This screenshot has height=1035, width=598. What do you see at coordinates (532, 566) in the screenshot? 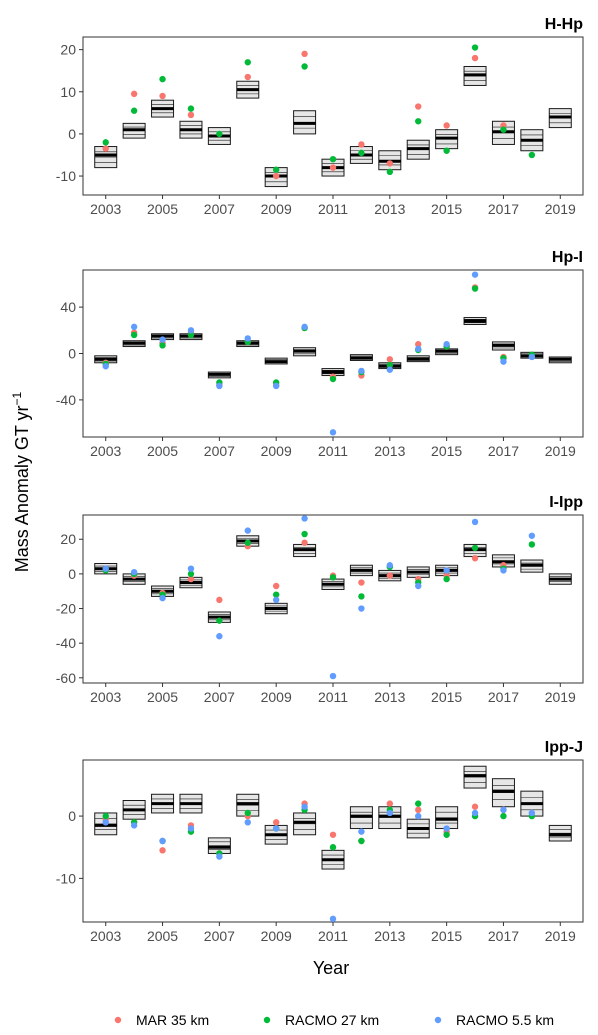
I see `box-2018` at bounding box center [532, 566].